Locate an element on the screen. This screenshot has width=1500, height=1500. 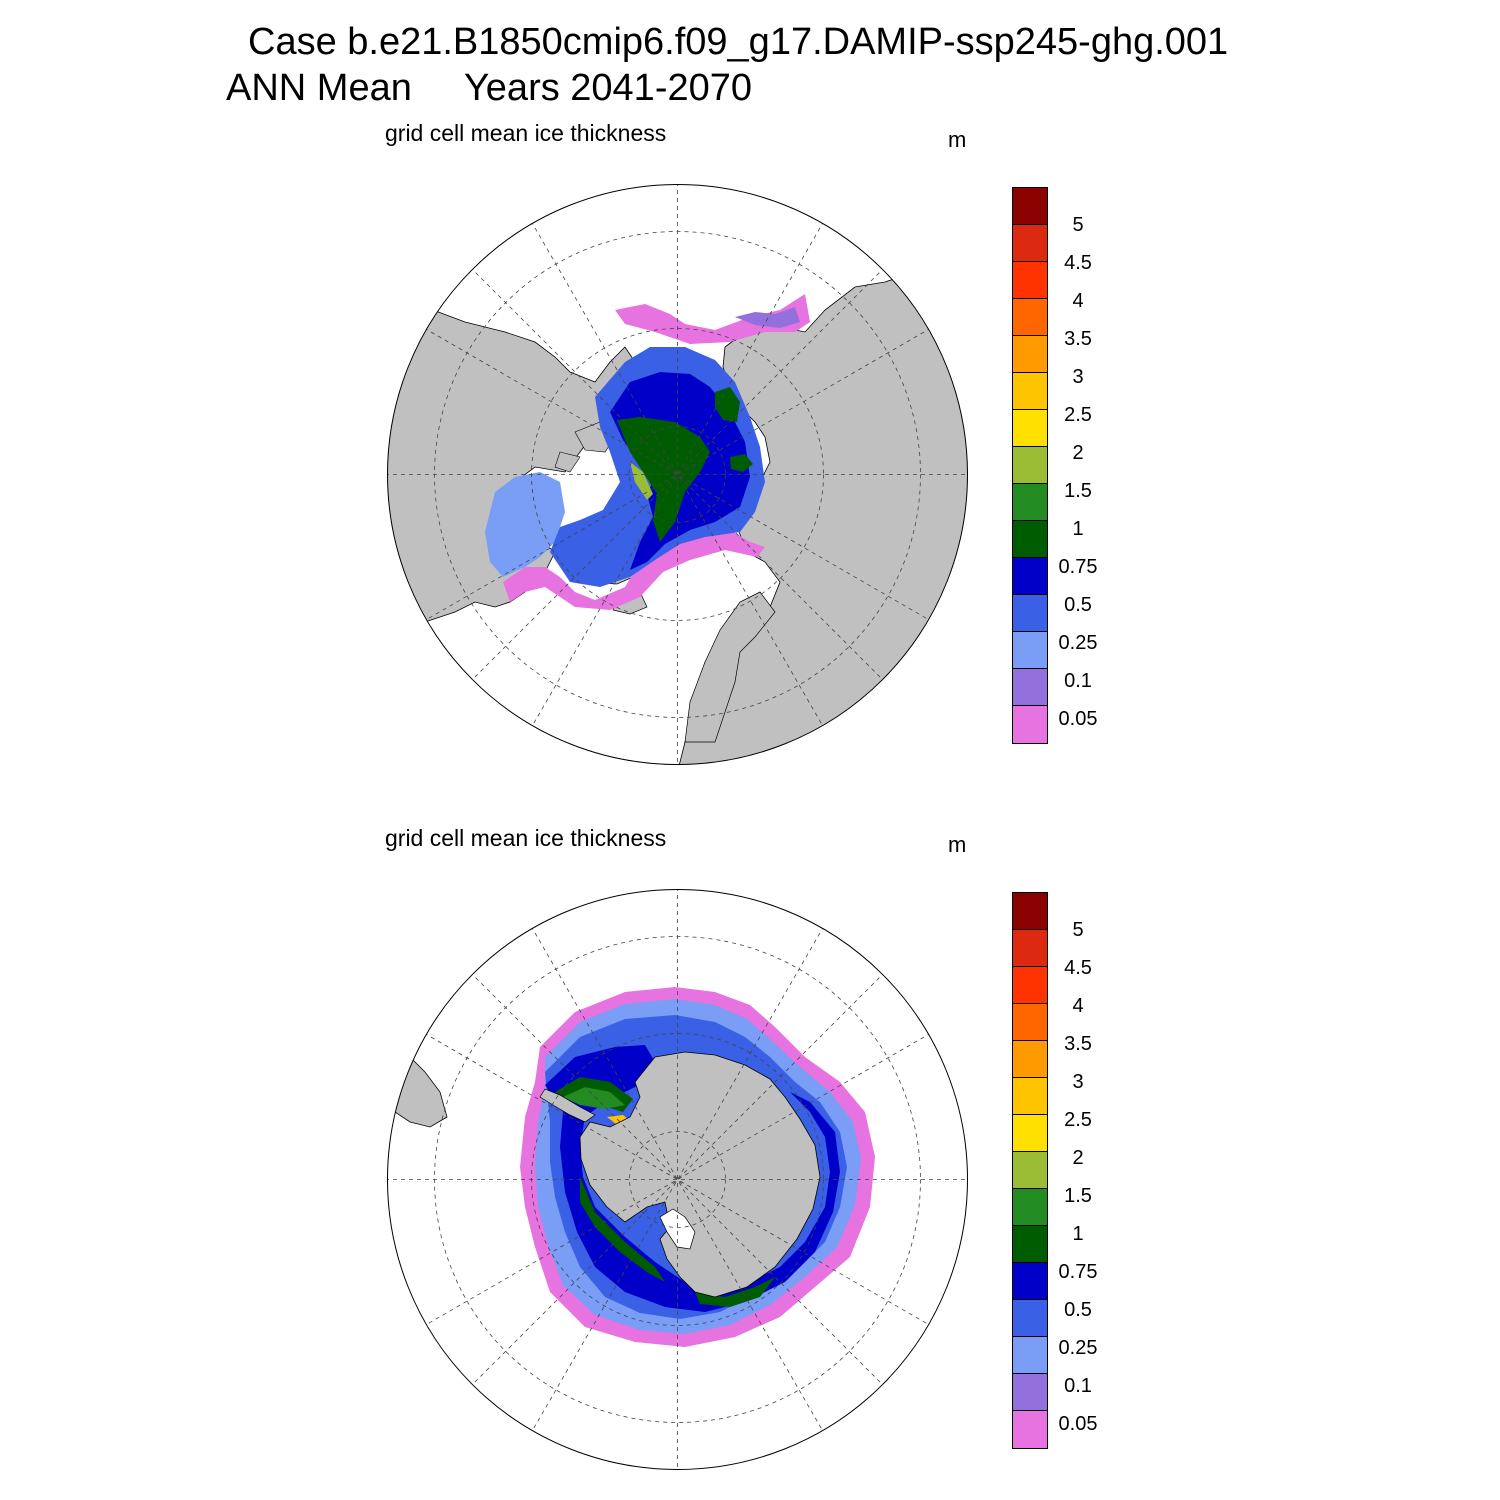
land-antarctic-peninsula is located at coordinates (567, 1105).